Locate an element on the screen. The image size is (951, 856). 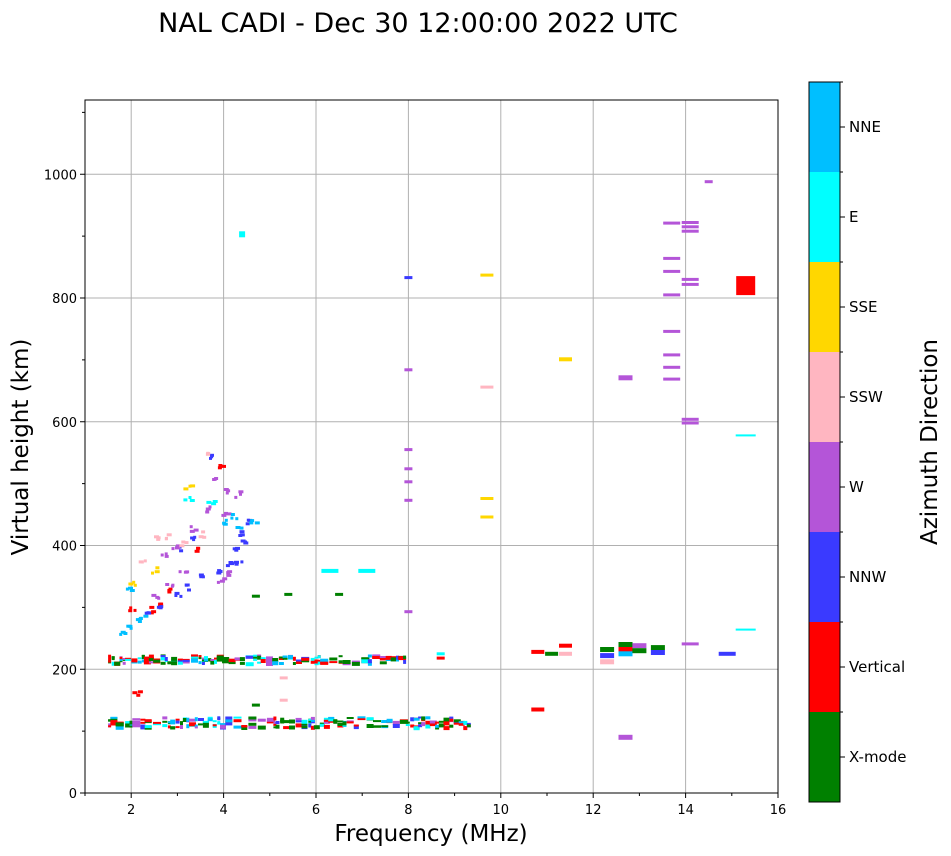
x-tick-label: 14 is located at coordinates (685, 810).